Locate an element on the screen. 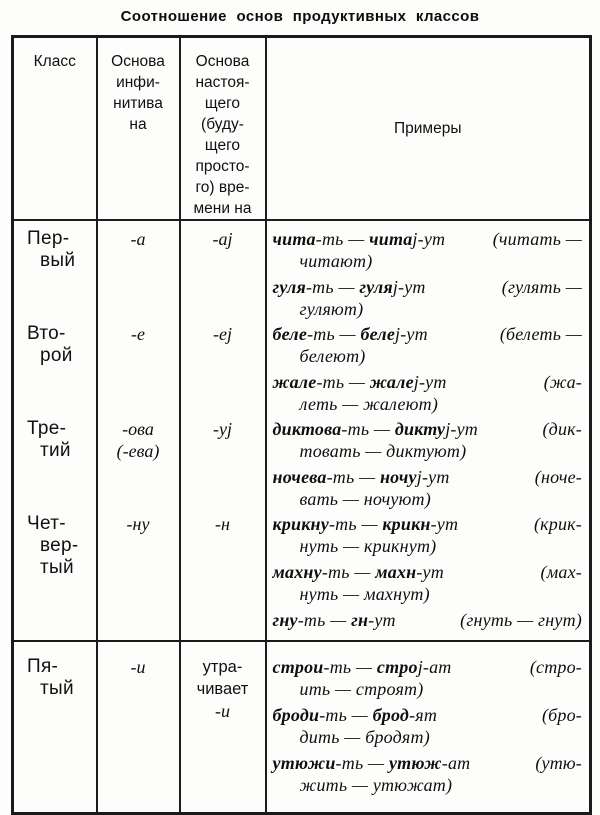 Image resolution: width=600 pixels, height=815 pixels. example-line-left: леть — жалеют) is located at coordinates (369, 404).